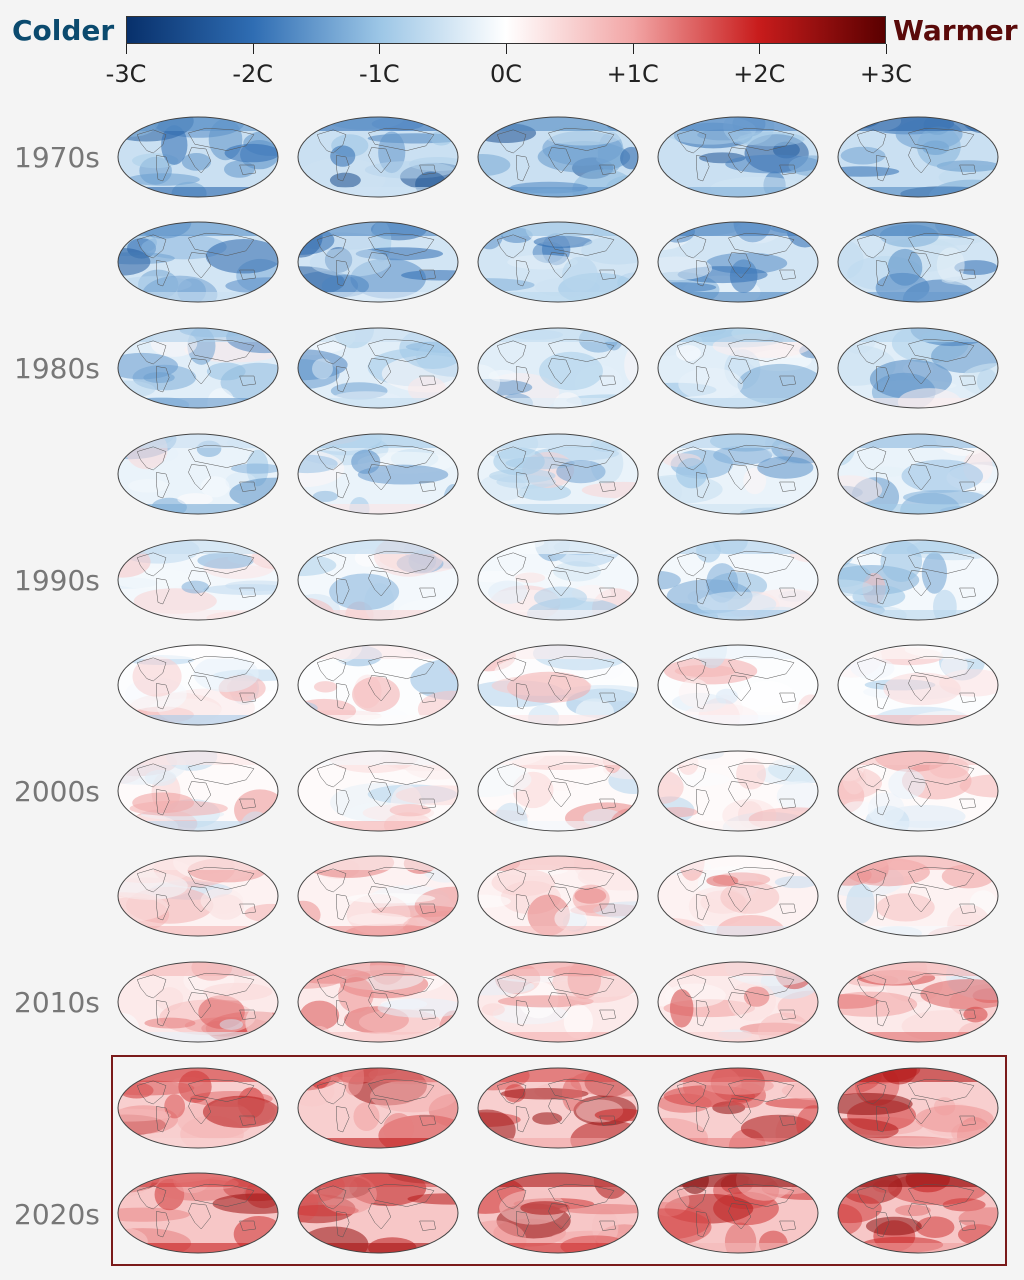 The image size is (1024, 1280). What do you see at coordinates (57, 368) in the screenshot?
I see `decade-label-1980s: 1980s` at bounding box center [57, 368].